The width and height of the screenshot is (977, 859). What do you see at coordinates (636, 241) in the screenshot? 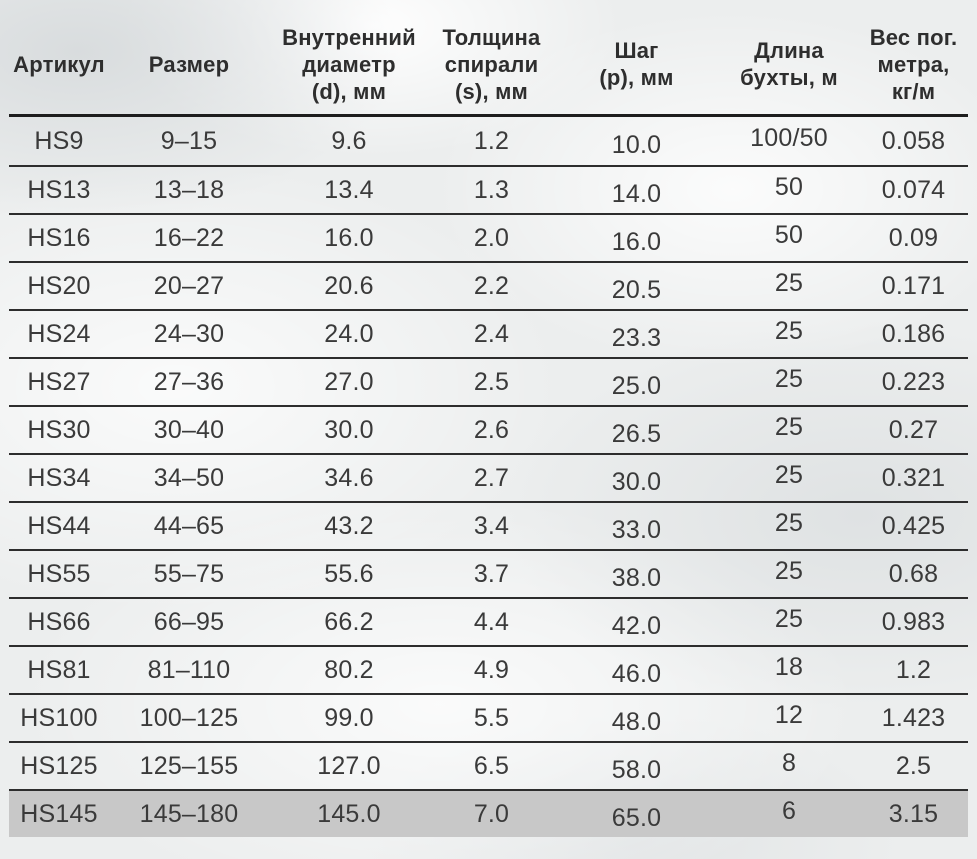
I see `table-cell: 16.0` at bounding box center [636, 241].